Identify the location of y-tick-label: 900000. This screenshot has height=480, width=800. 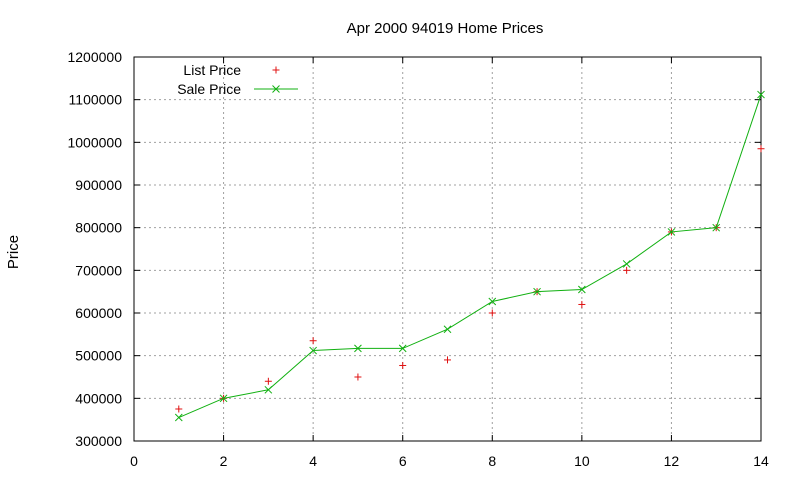
(98, 185).